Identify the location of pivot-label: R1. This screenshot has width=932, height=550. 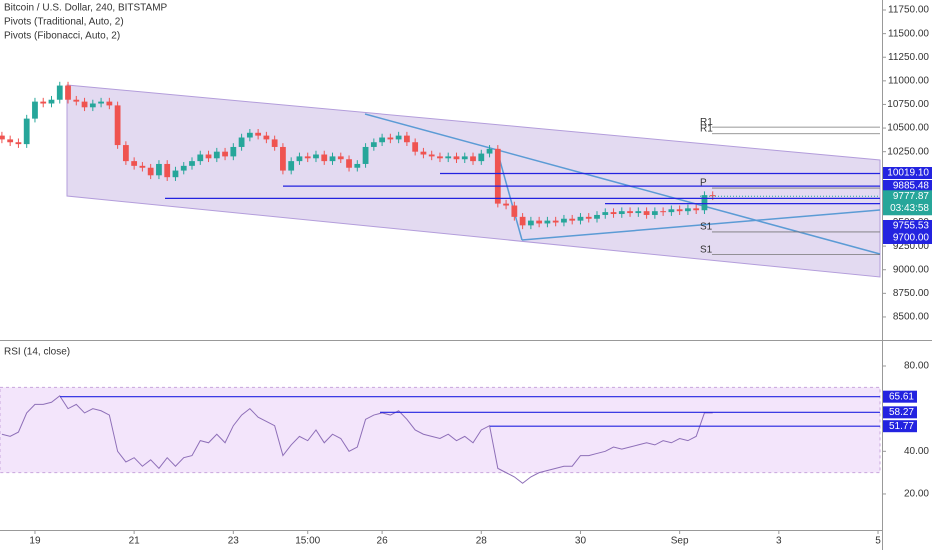
(706, 122).